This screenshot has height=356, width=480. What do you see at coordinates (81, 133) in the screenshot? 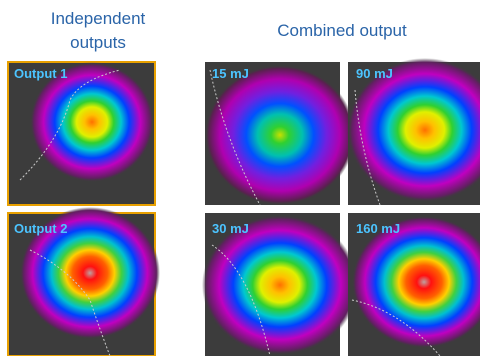
I see `panel: Output 1` at bounding box center [81, 133].